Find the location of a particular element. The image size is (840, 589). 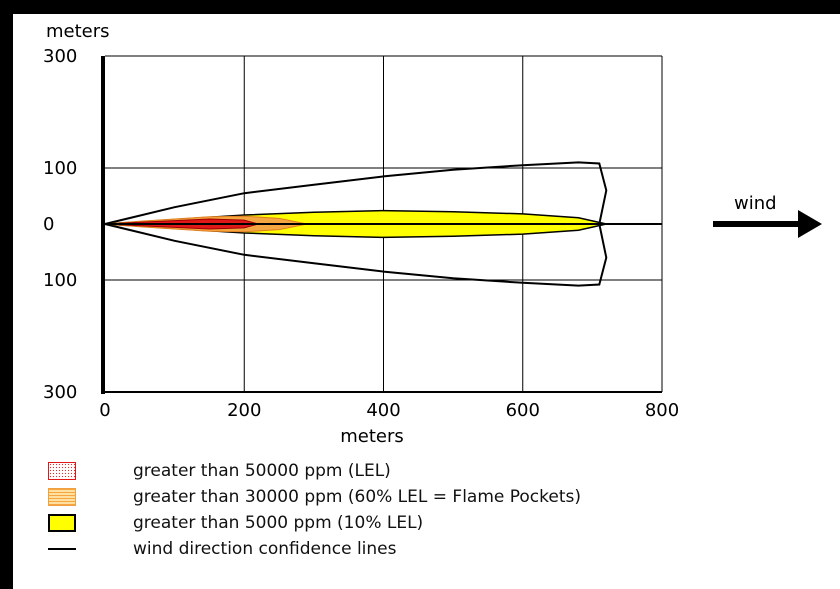

legend-item-10pct-lel: greater than 5000 ppm (10% LEL) is located at coordinates (314, 523).